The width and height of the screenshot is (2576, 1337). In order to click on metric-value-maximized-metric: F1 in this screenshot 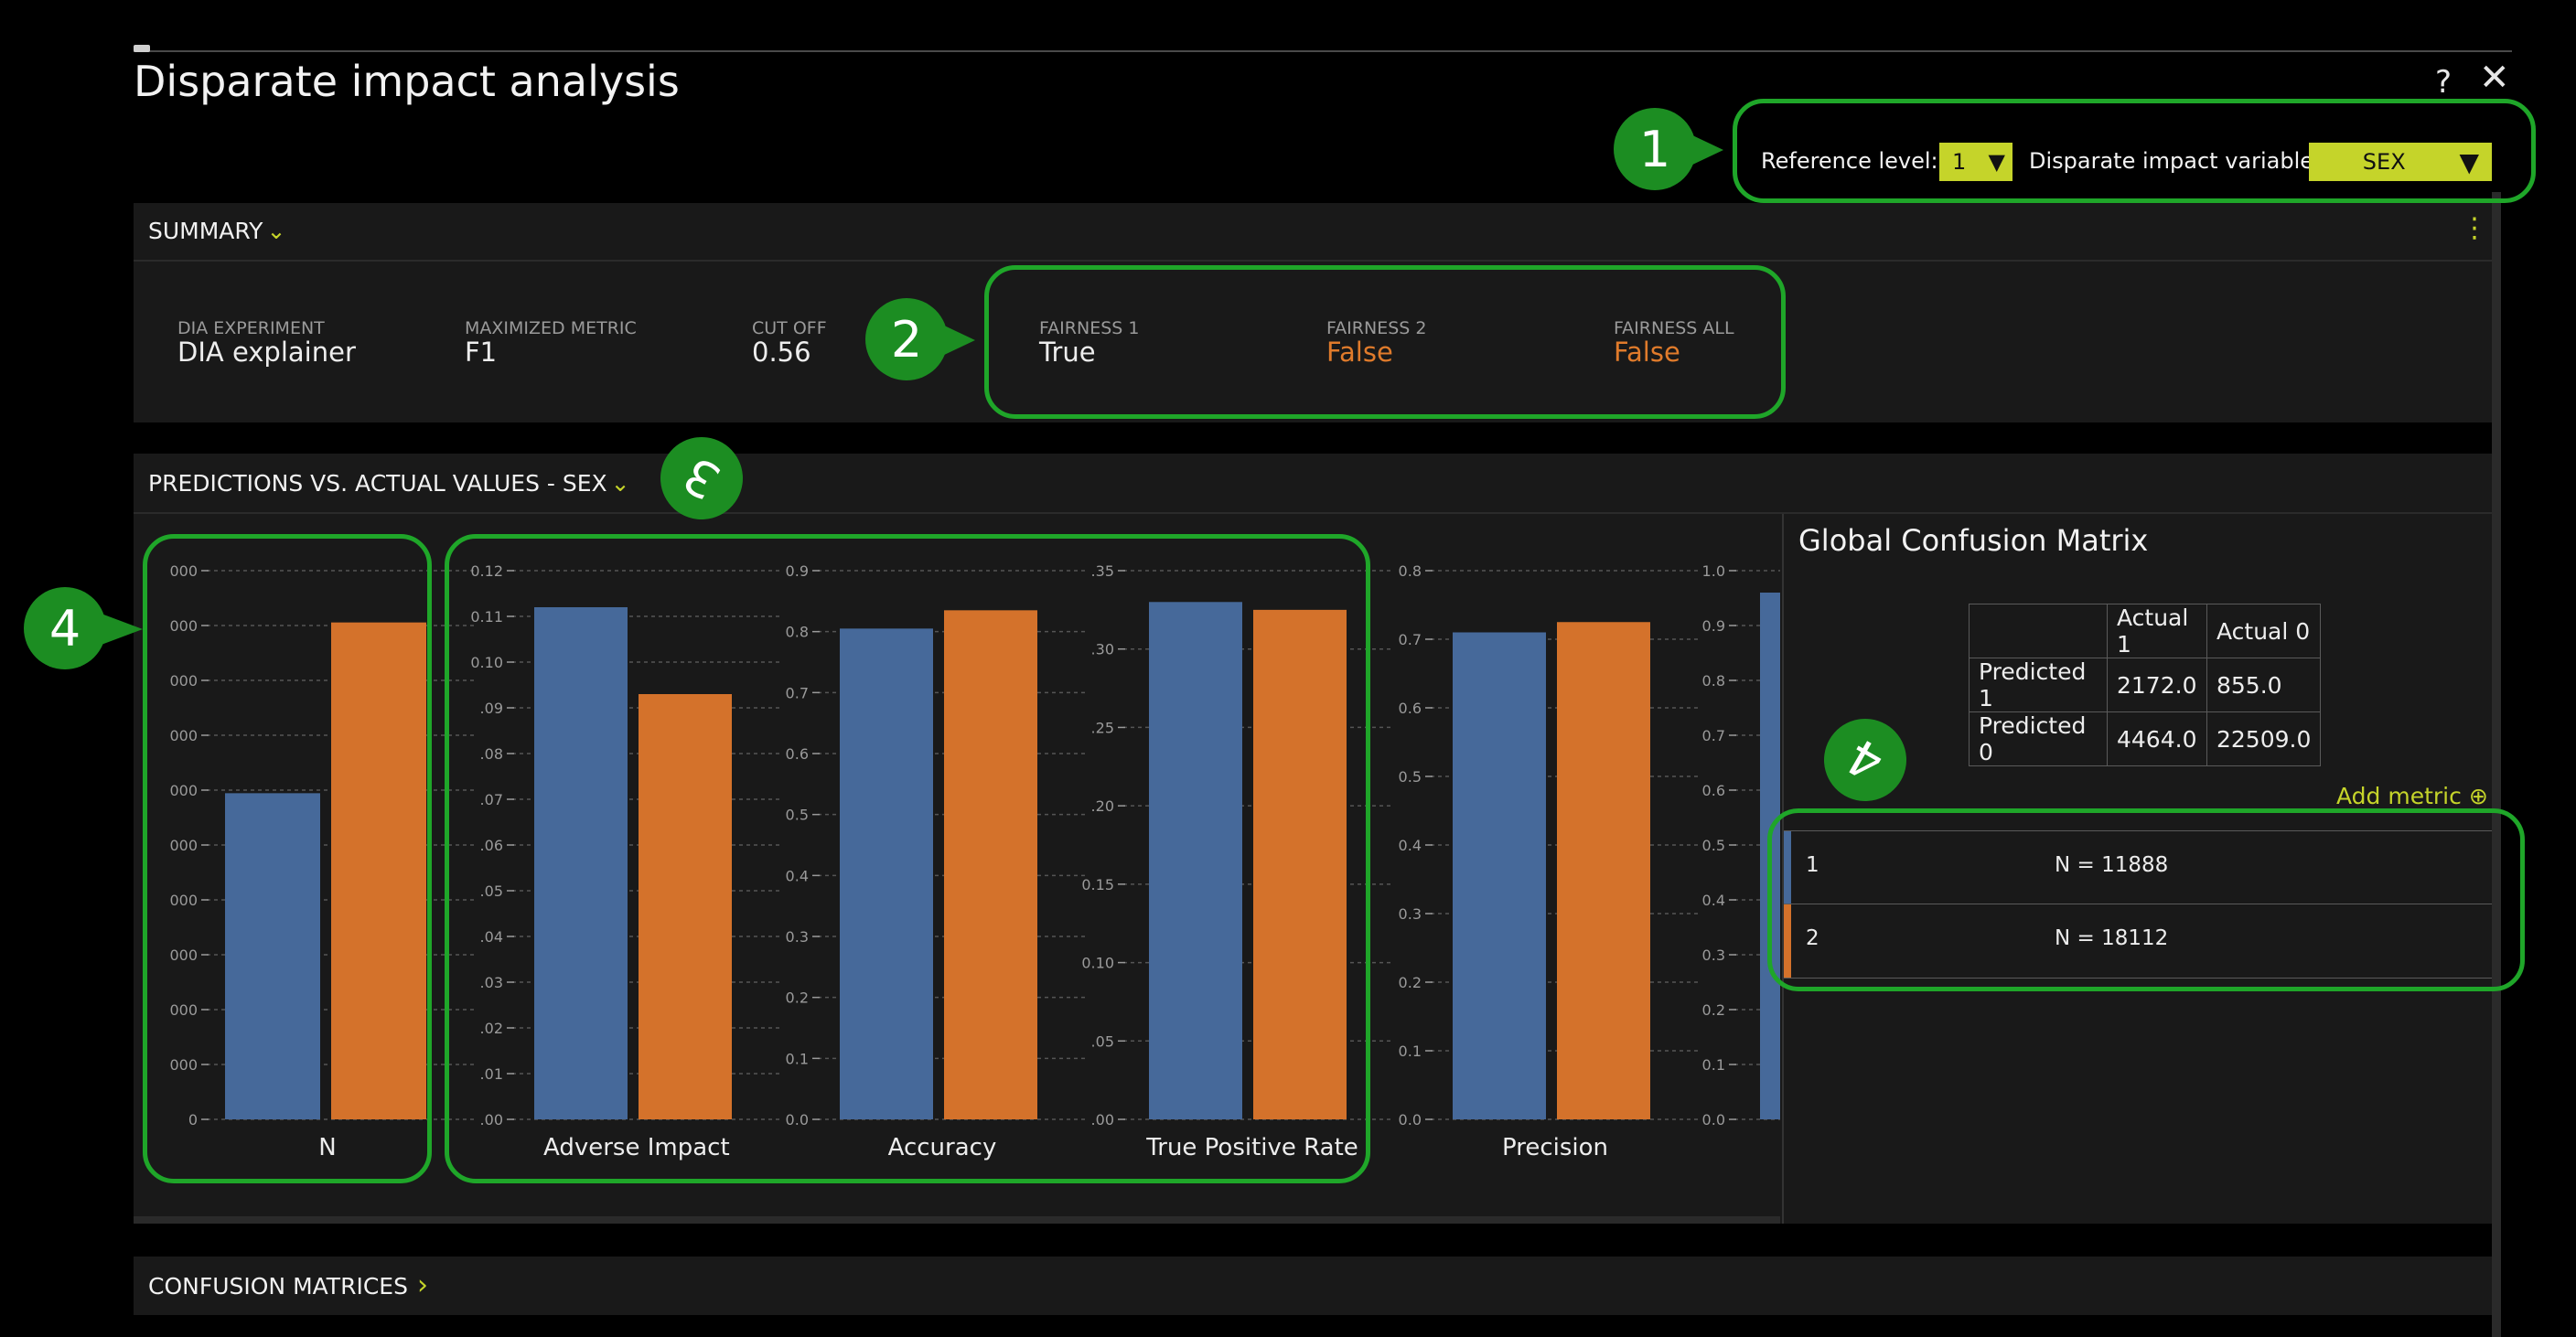, I will do `click(481, 352)`.